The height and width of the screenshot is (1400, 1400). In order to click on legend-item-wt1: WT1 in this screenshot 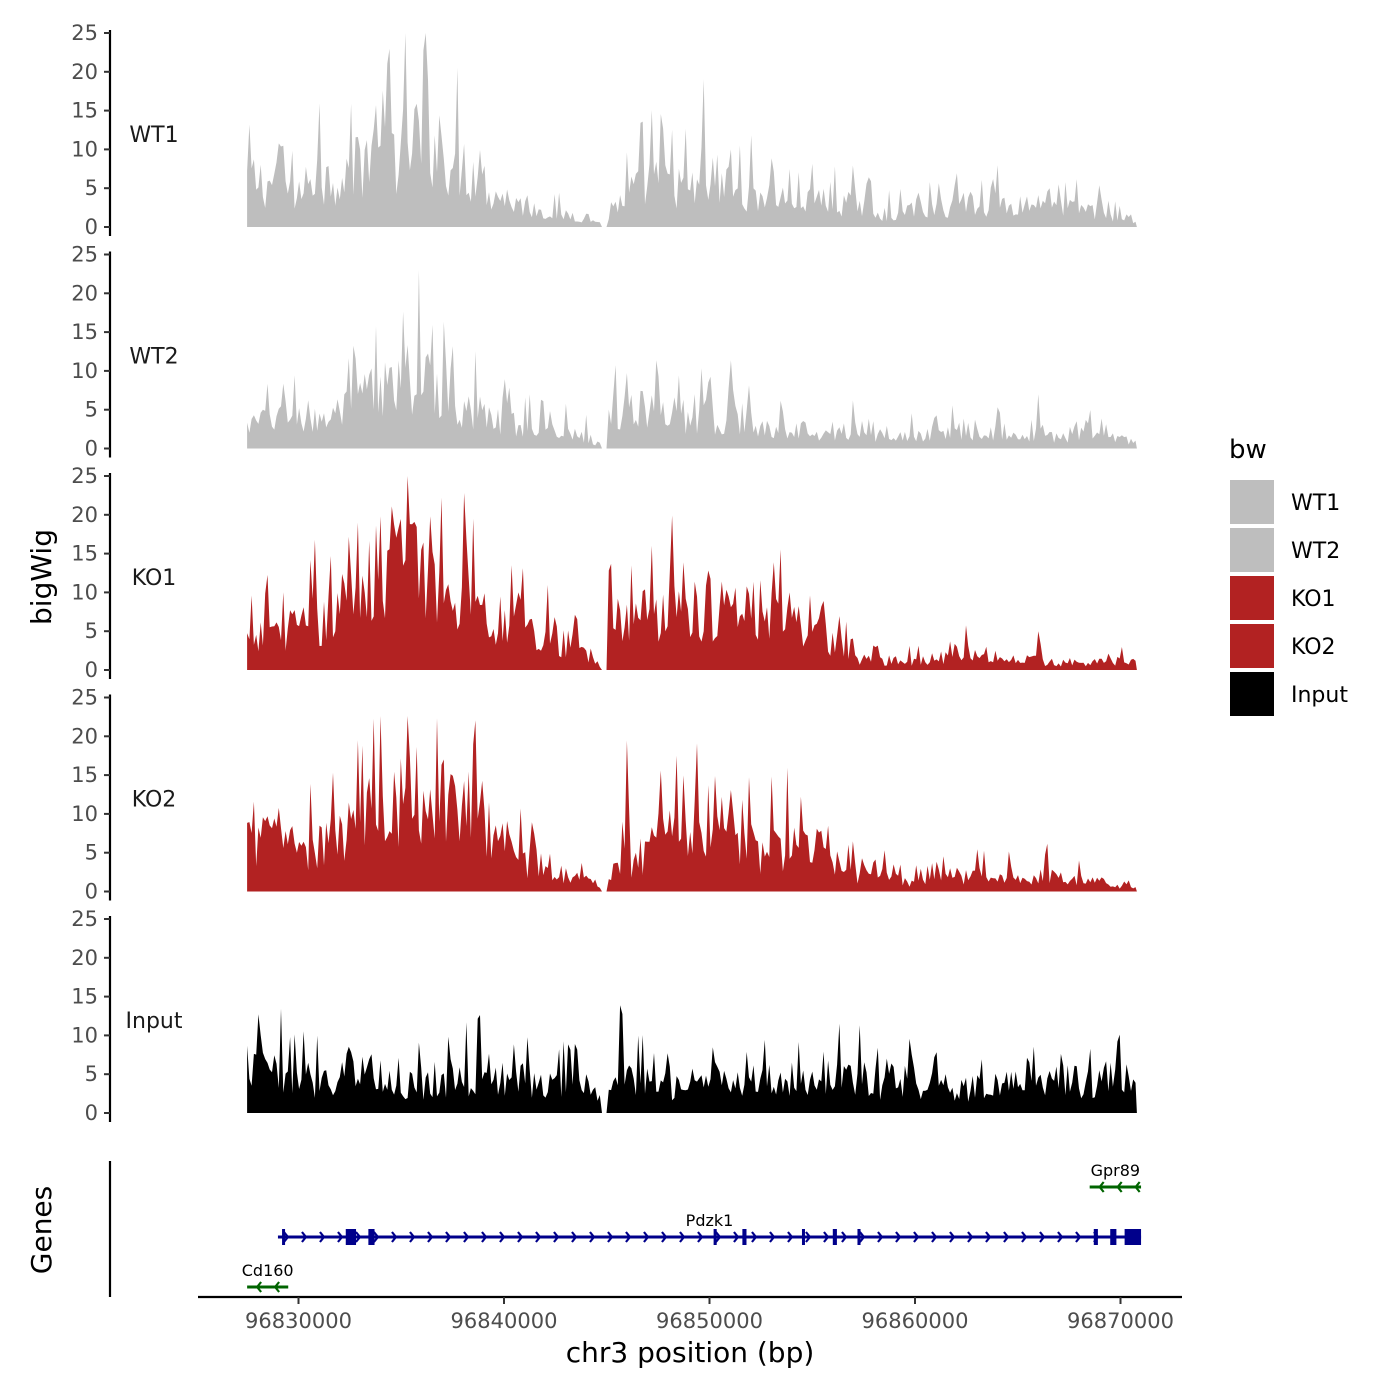, I will do `click(1285, 502)`.